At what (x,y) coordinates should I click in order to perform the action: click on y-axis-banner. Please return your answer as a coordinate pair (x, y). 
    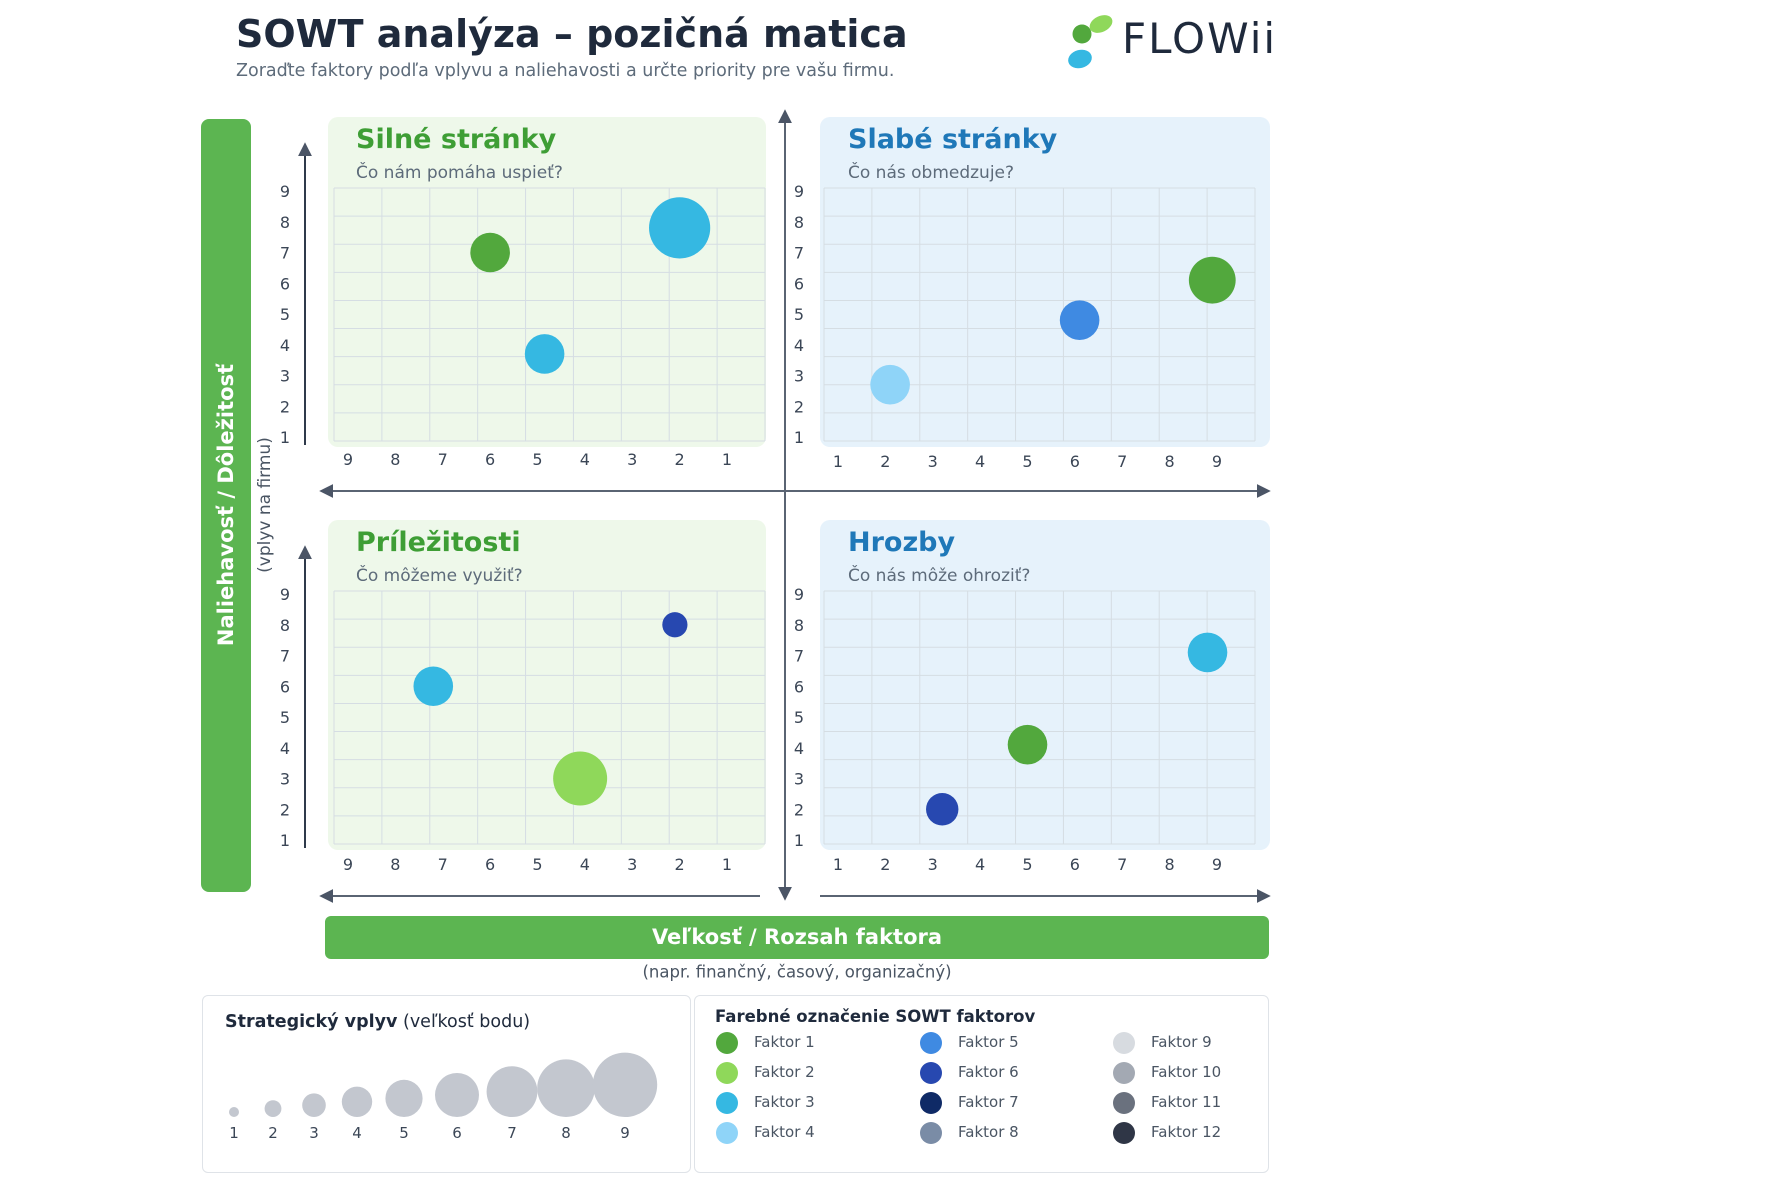
    Looking at the image, I should click on (226, 505).